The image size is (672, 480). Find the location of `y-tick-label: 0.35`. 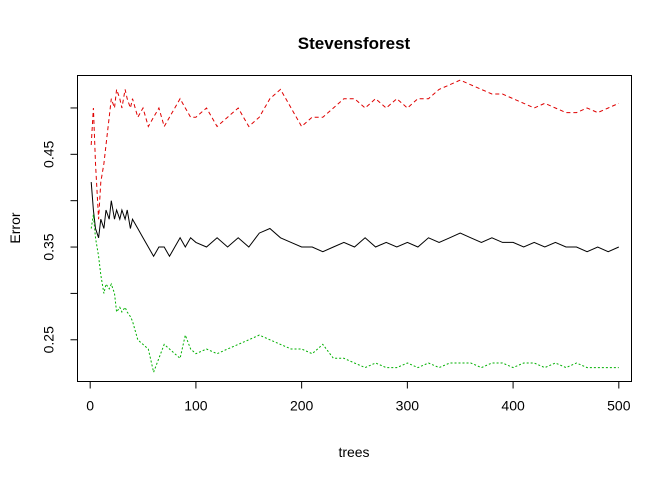

y-tick-label: 0.35 is located at coordinates (49, 246).